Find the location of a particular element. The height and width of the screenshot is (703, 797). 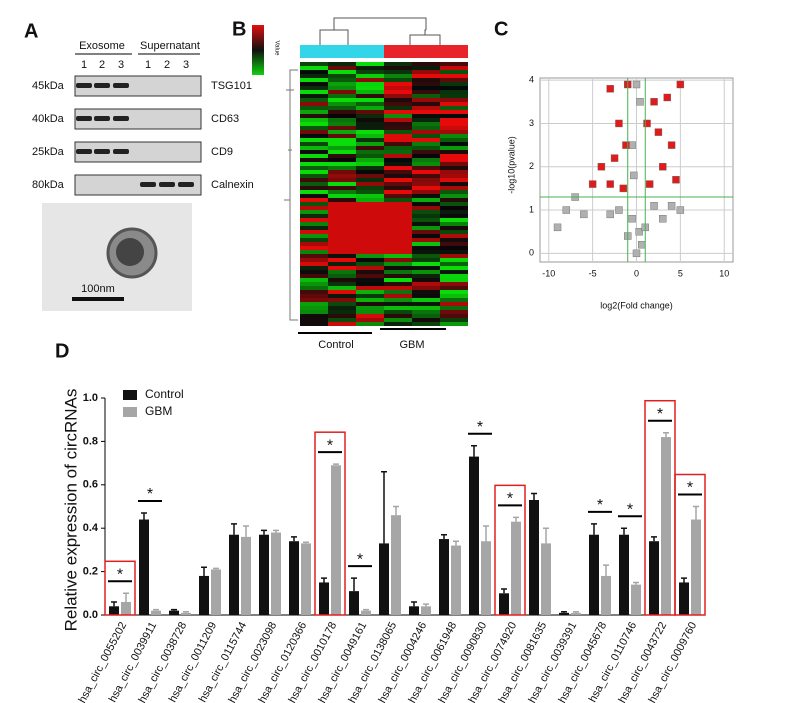

legend-swatch is located at coordinates (130, 412).